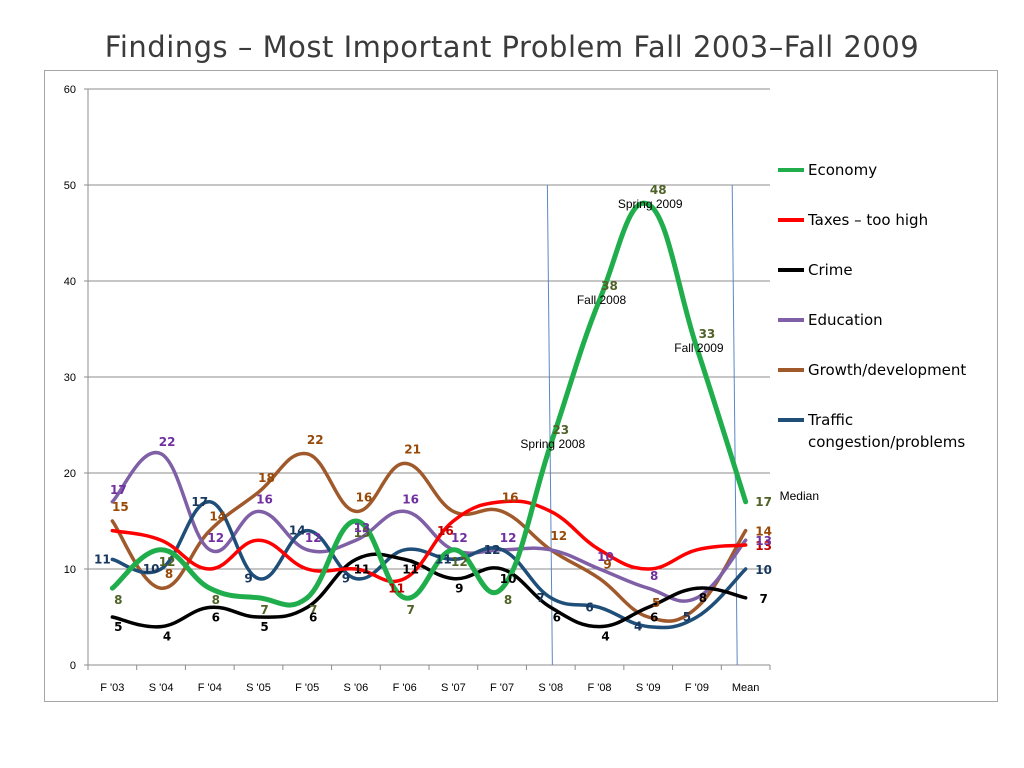  Describe the element at coordinates (266, 478) in the screenshot. I see `data-label: 18` at that location.